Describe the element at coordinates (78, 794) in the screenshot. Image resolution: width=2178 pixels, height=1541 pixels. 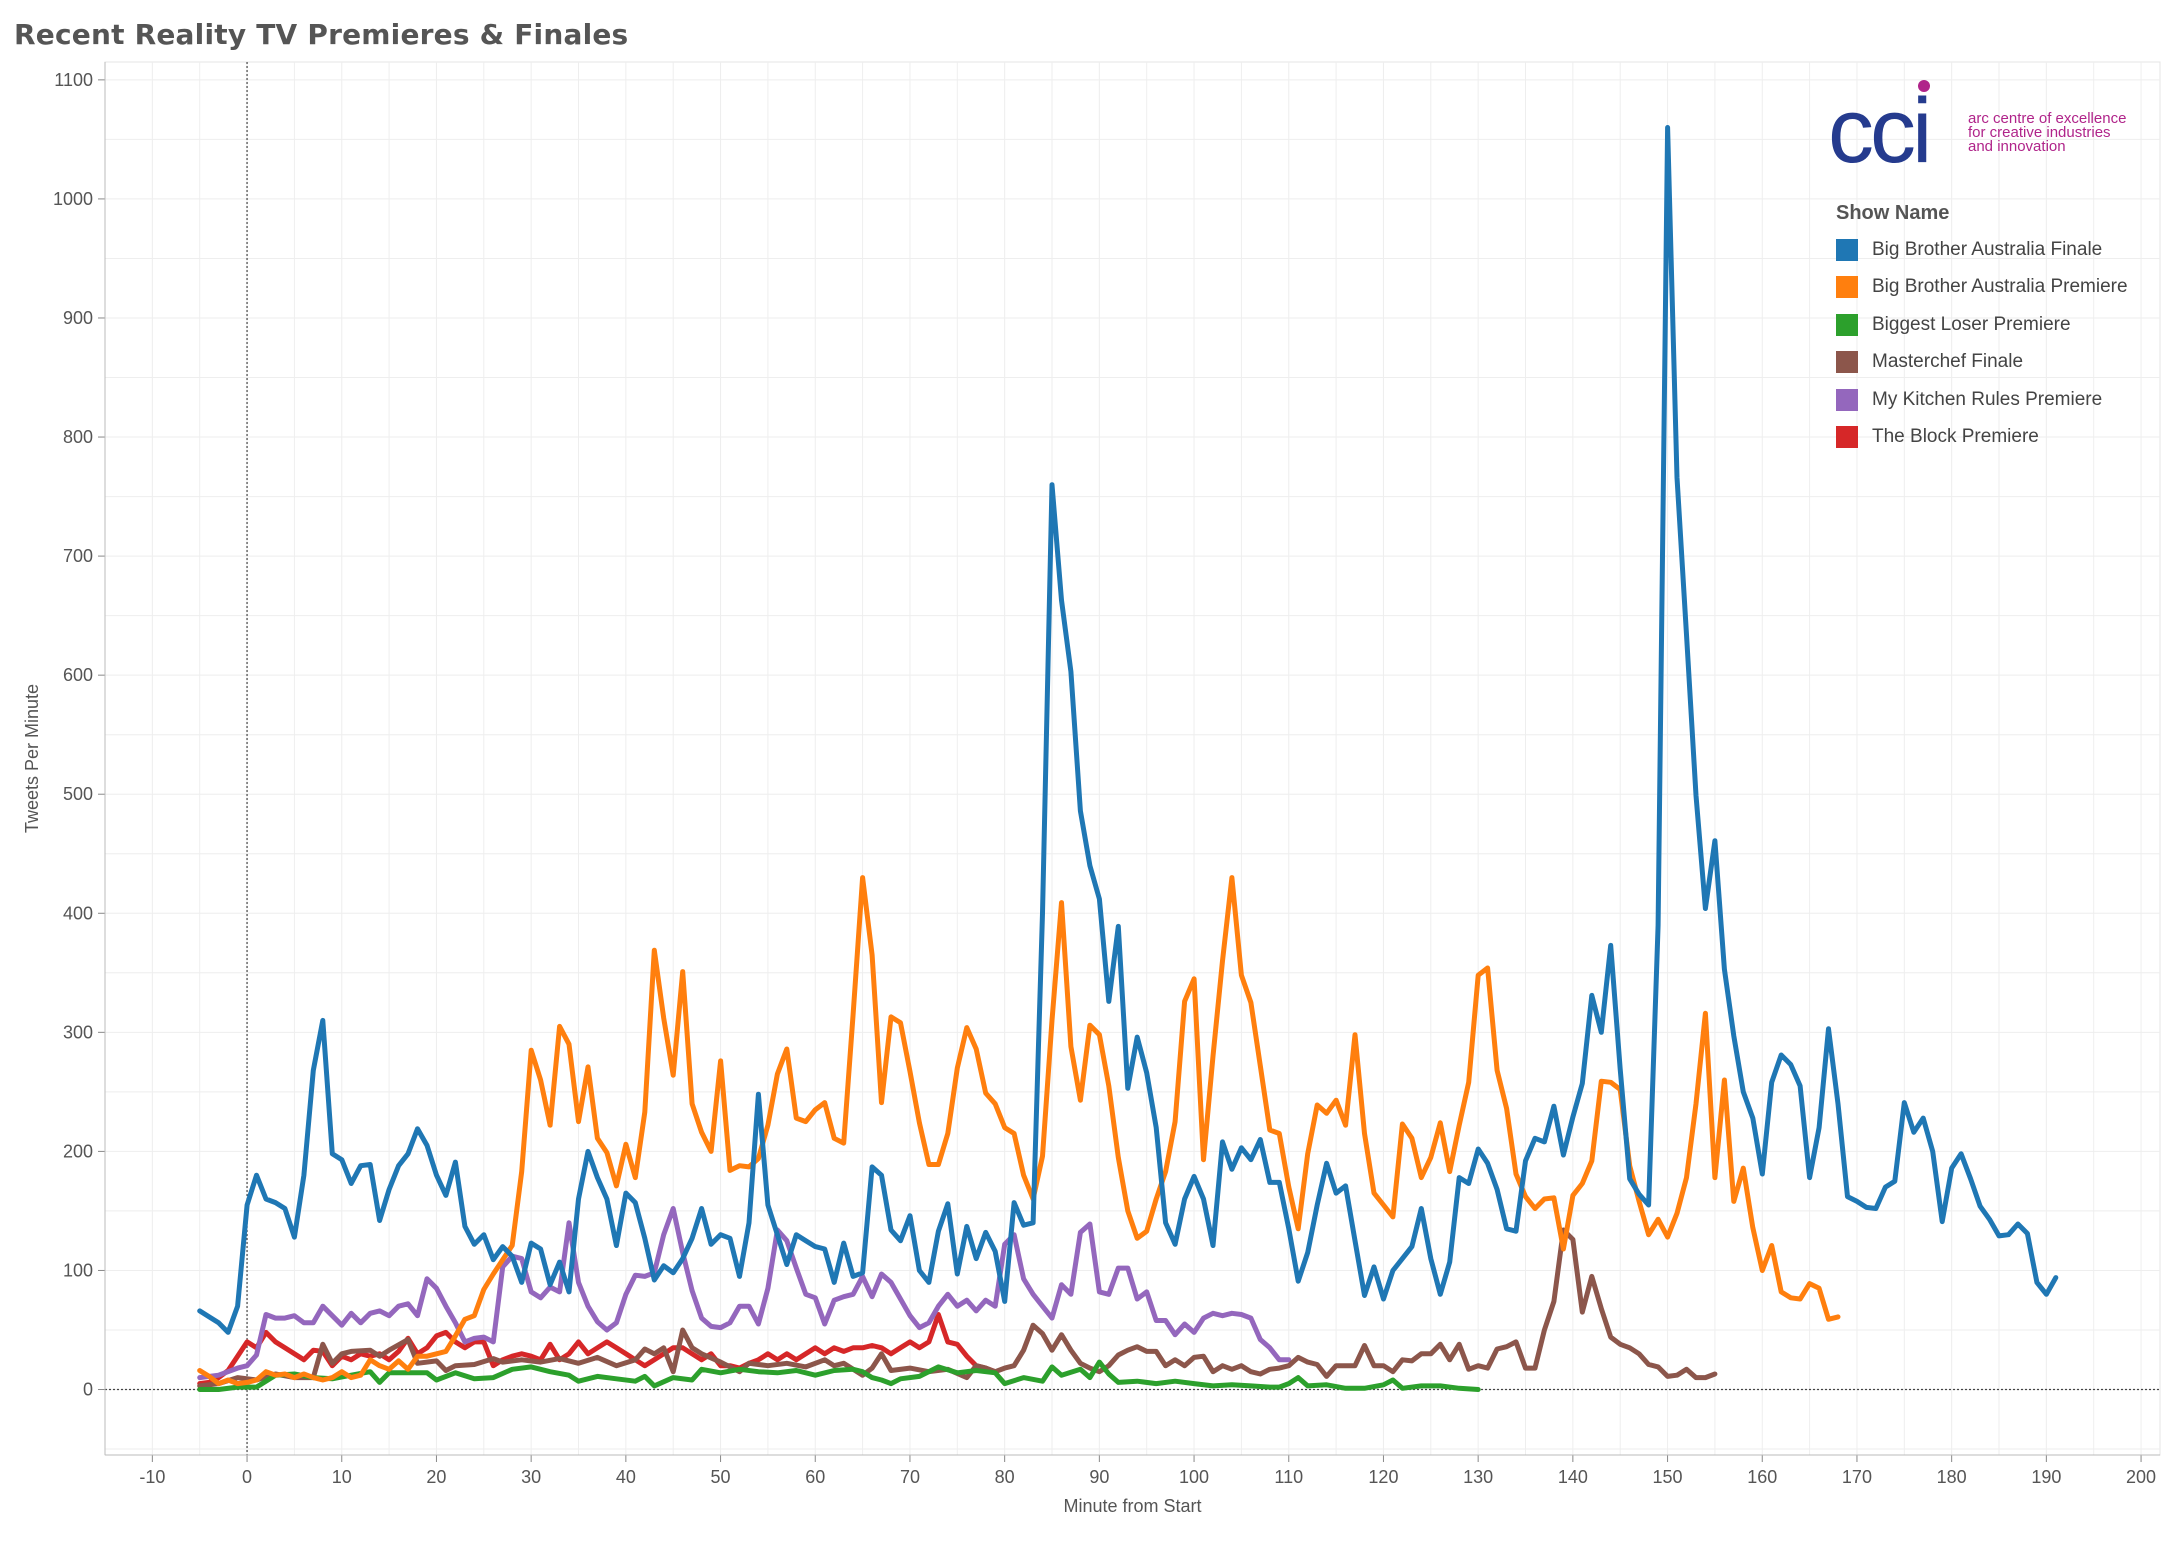
I see `y-tick-label: 500` at that location.